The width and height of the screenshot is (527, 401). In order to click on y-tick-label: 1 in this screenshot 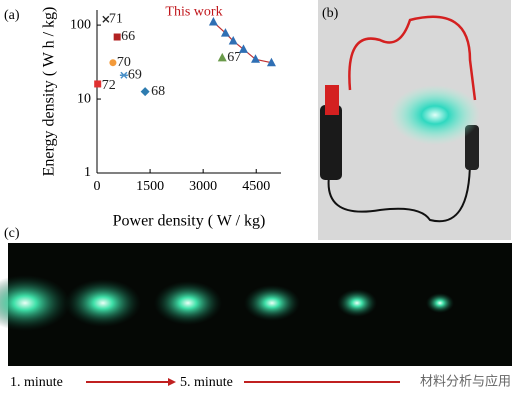, I will do `click(87, 172)`.